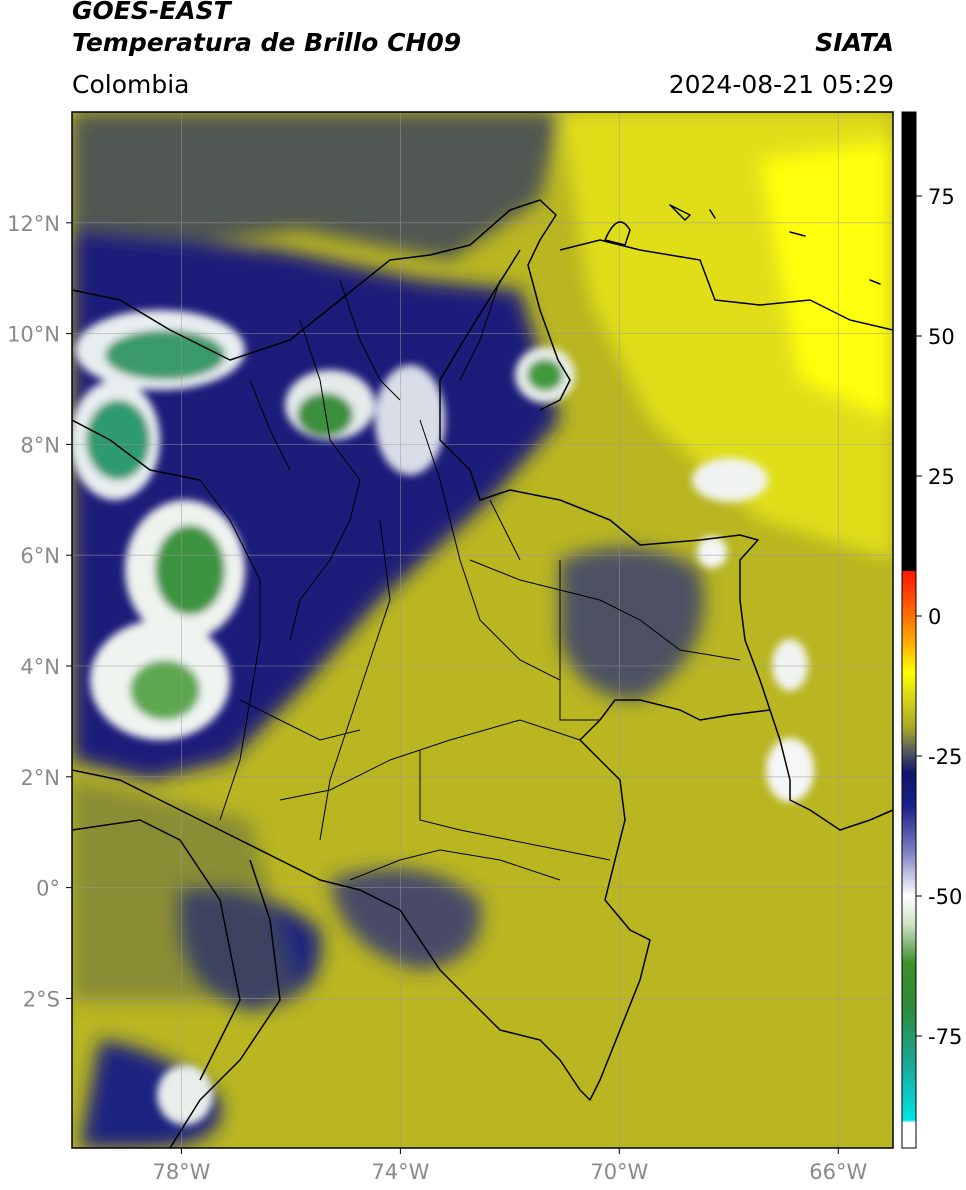 The width and height of the screenshot is (966, 1190). Describe the element at coordinates (40, 778) in the screenshot. I see `lat-tick-label: 2°N` at that location.